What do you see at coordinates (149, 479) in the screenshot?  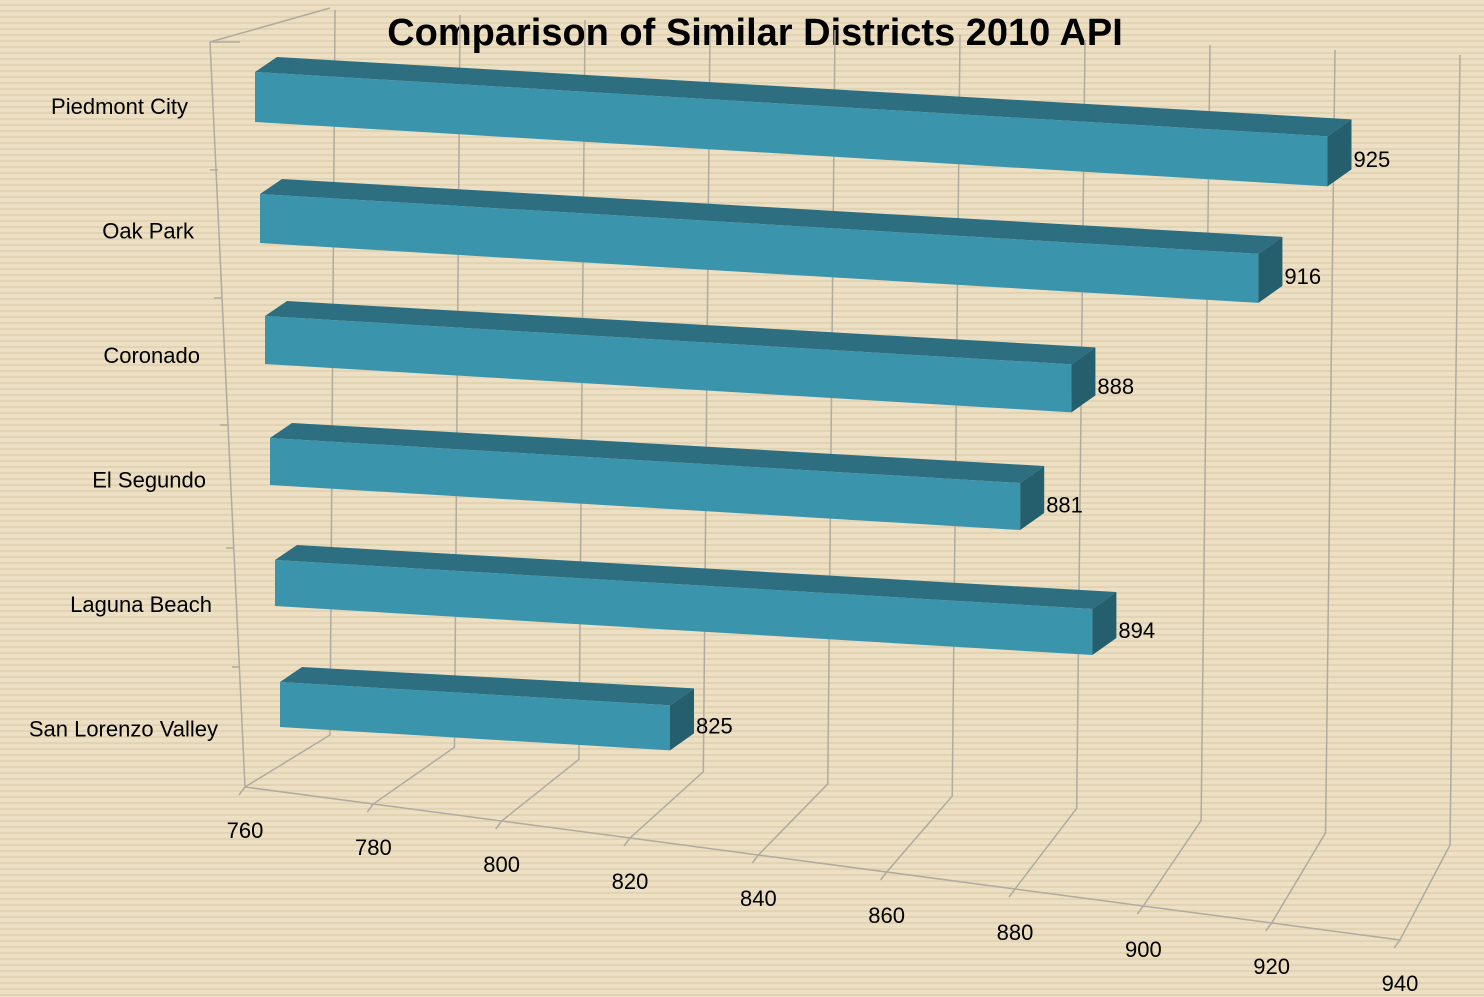 I see `y-tick-label: El Segundo` at bounding box center [149, 479].